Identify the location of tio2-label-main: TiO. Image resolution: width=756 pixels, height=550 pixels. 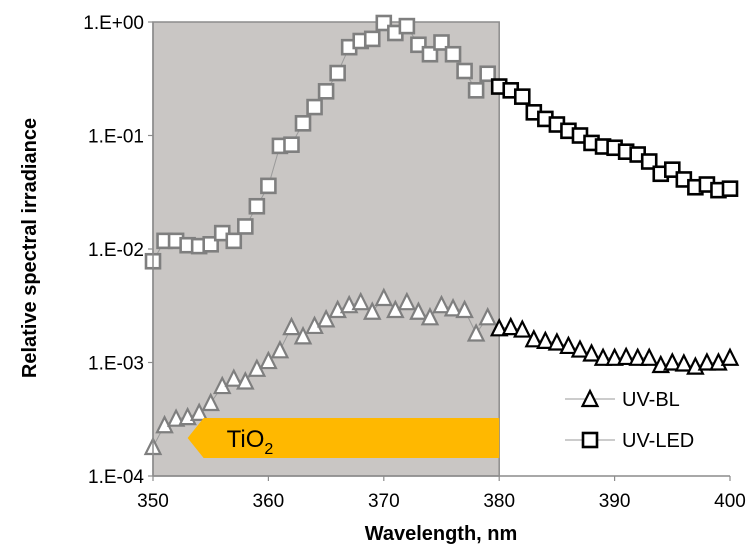
(246, 439).